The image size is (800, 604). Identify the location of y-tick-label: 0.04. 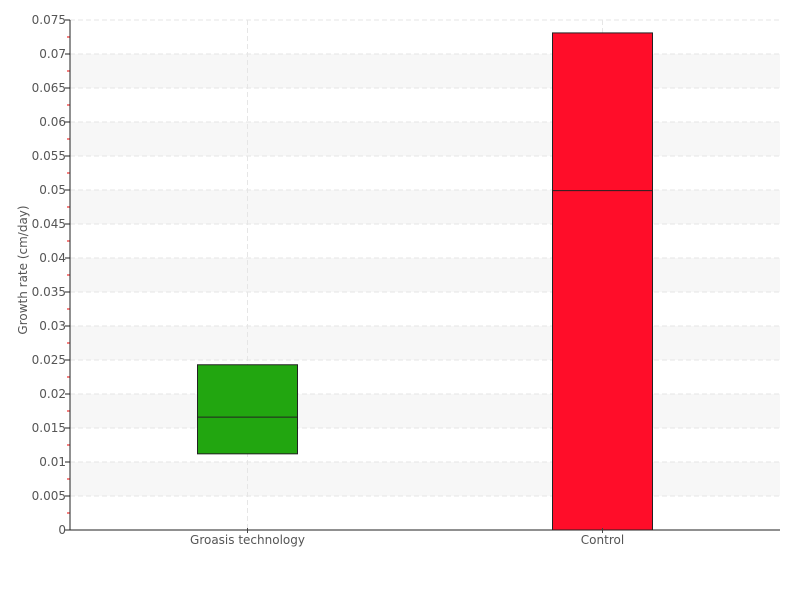
(52, 258).